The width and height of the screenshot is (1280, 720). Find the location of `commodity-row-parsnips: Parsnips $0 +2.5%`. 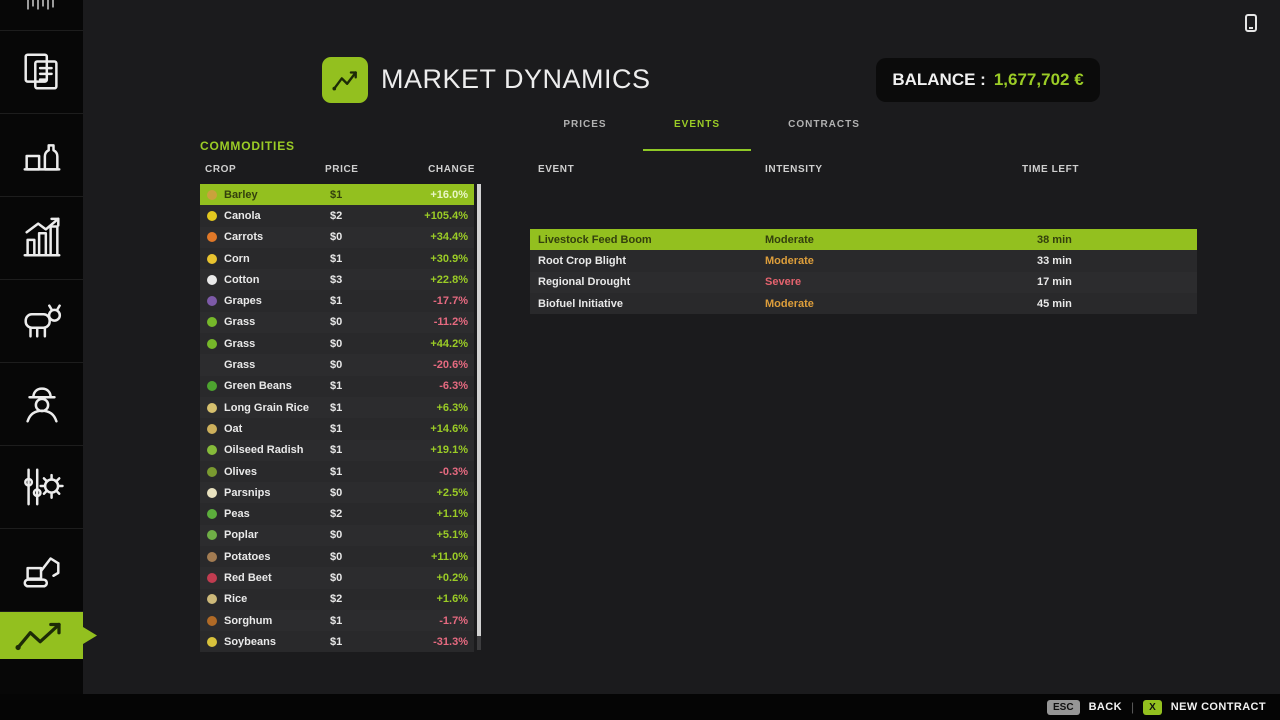

commodity-row-parsnips: Parsnips $0 +2.5% is located at coordinates (337, 493).